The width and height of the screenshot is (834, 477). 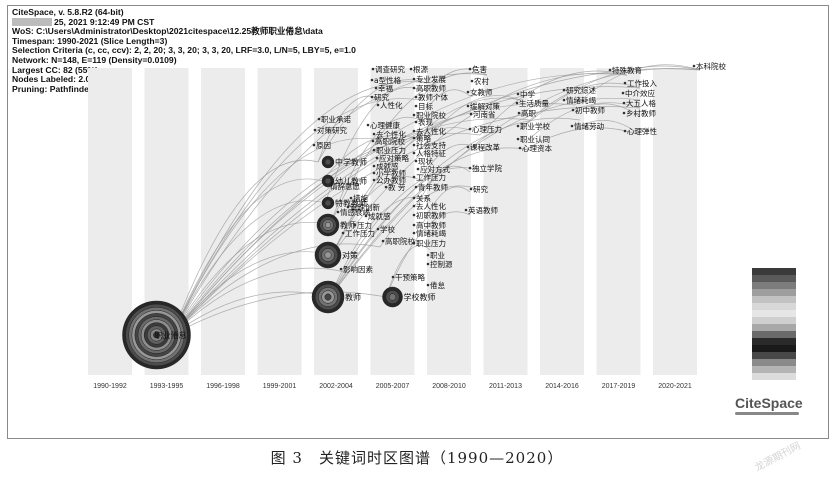 I want to click on timezone-label: 2020-2021, so click(x=675, y=386).